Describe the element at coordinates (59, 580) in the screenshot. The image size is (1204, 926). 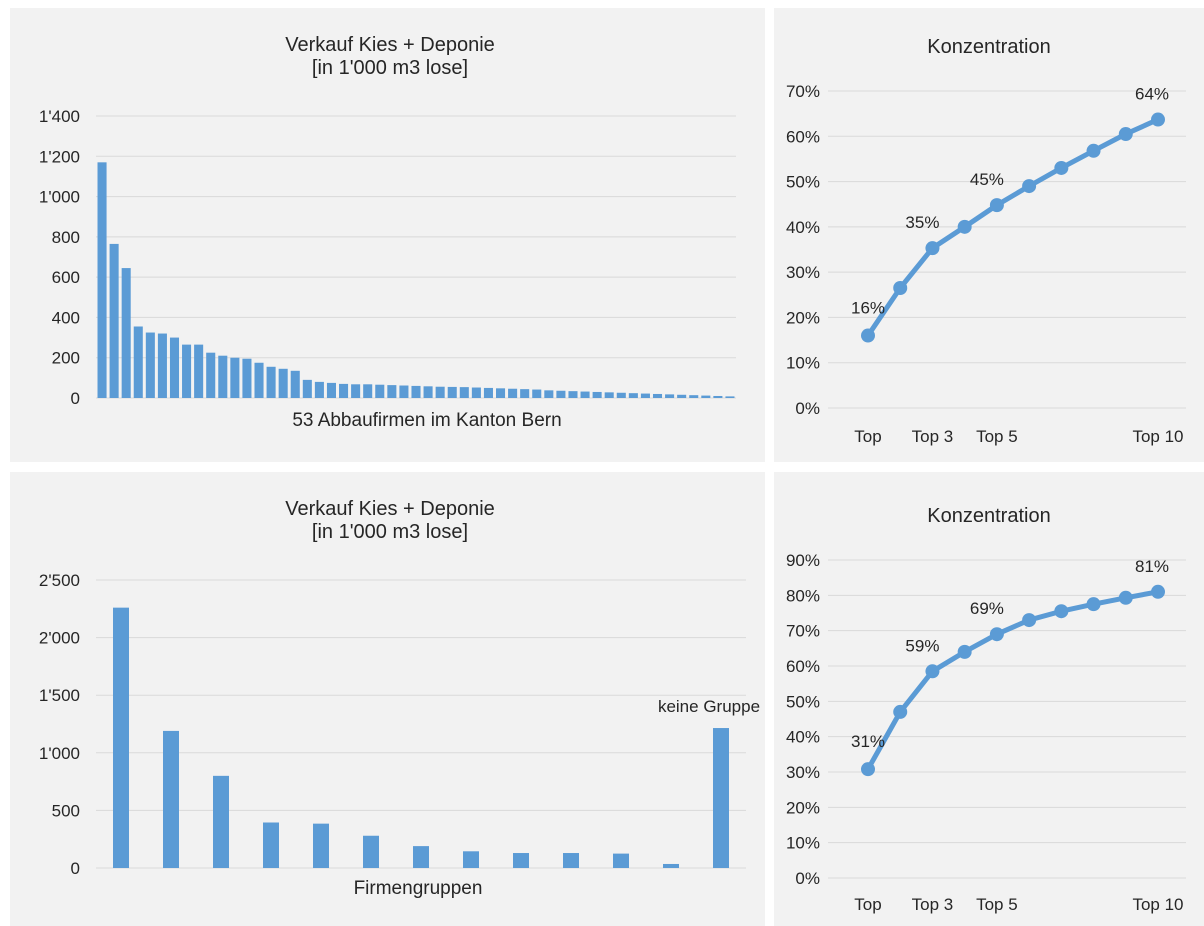
I see `y-tick-label: 2'500` at that location.